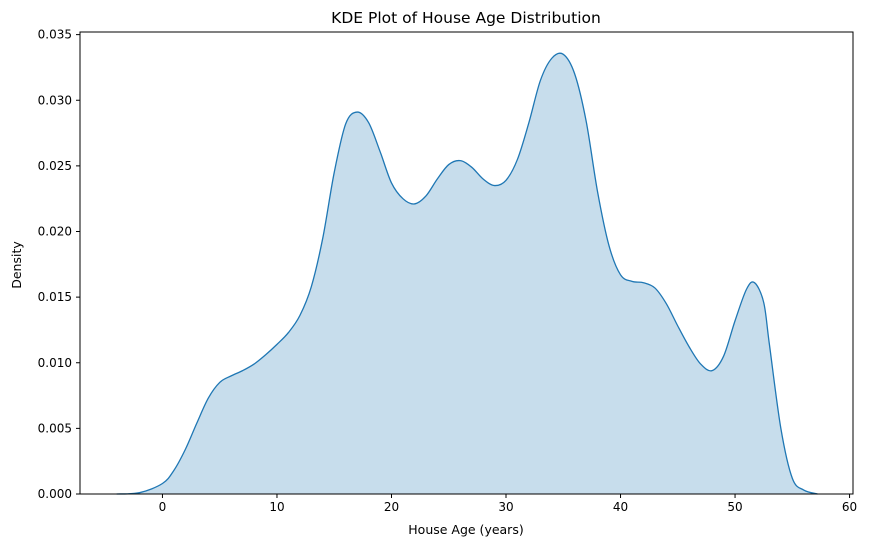 The height and width of the screenshot is (551, 869). I want to click on y-tick-label: 0.035, so click(55, 35).